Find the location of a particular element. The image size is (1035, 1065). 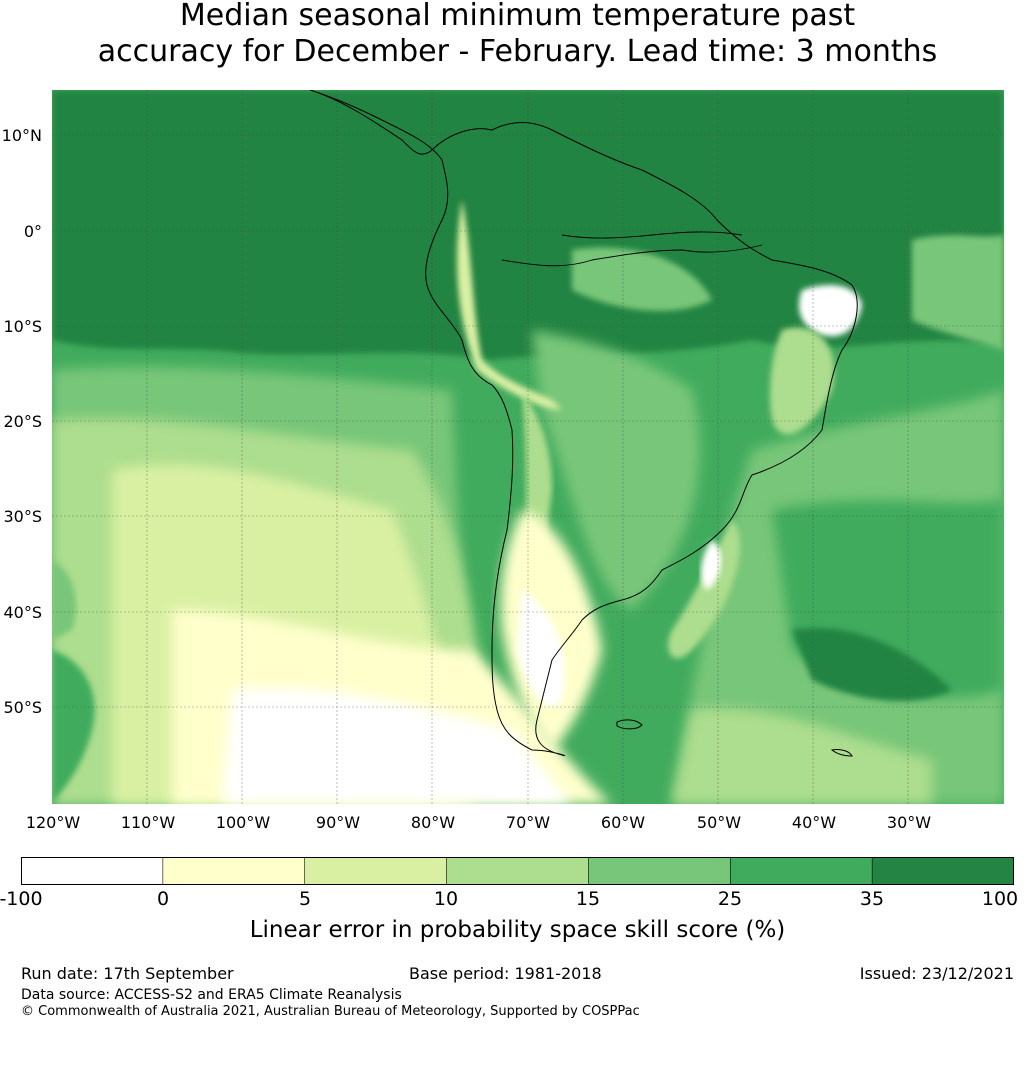

lon-label-110w: 110°W is located at coordinates (148, 822).